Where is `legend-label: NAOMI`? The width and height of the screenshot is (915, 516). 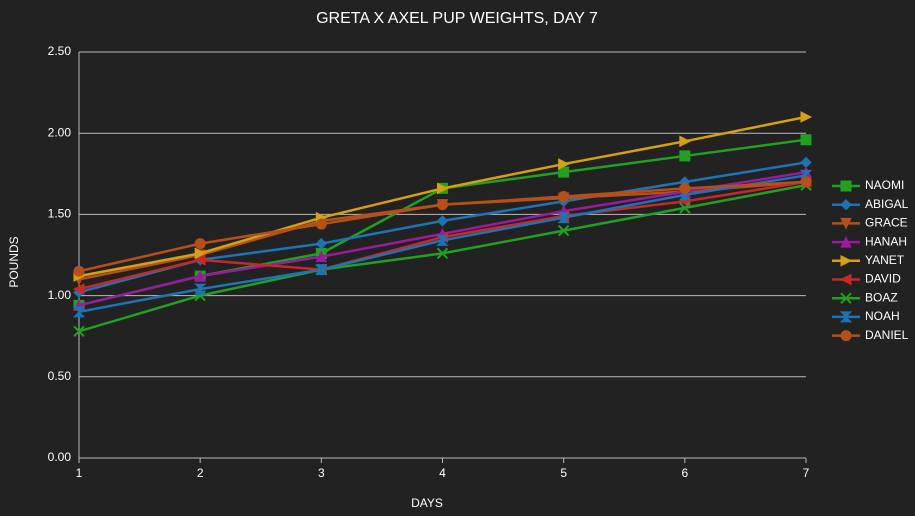 legend-label: NAOMI is located at coordinates (884, 185).